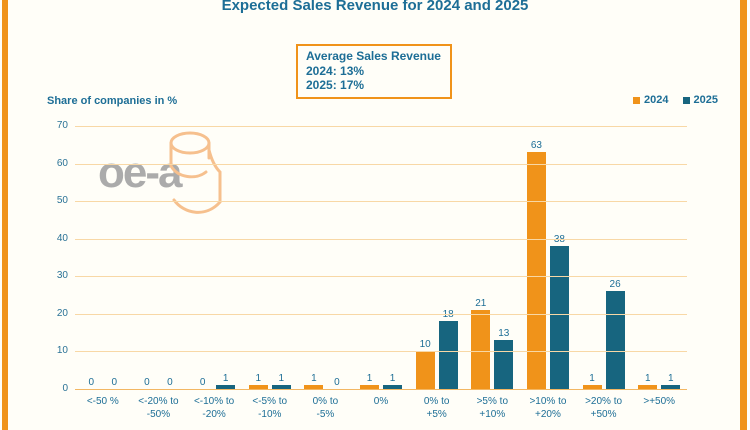 The image size is (750, 430). Describe the element at coordinates (381, 266) in the screenshot. I see `bar-group: 1 1 0%` at that location.